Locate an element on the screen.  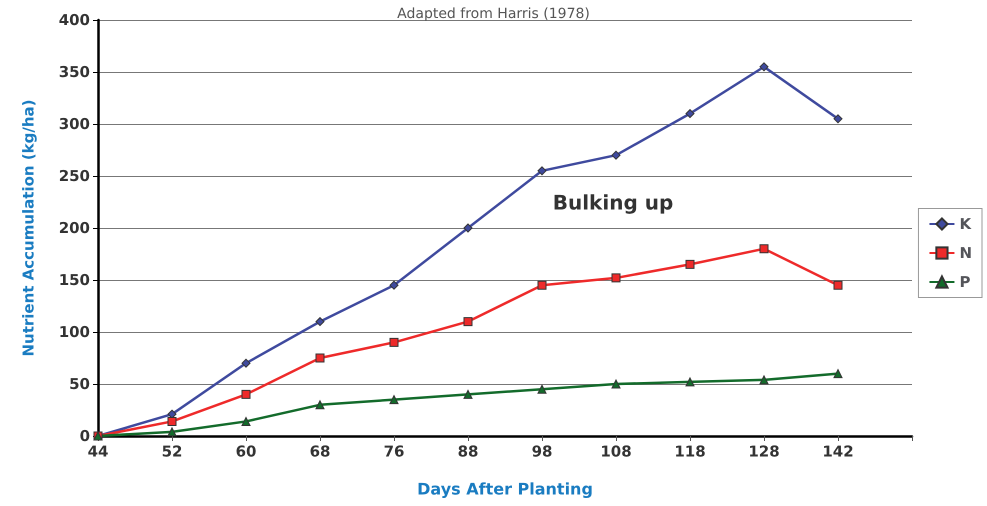
y-tick-label: 250 is located at coordinates (74, 176).